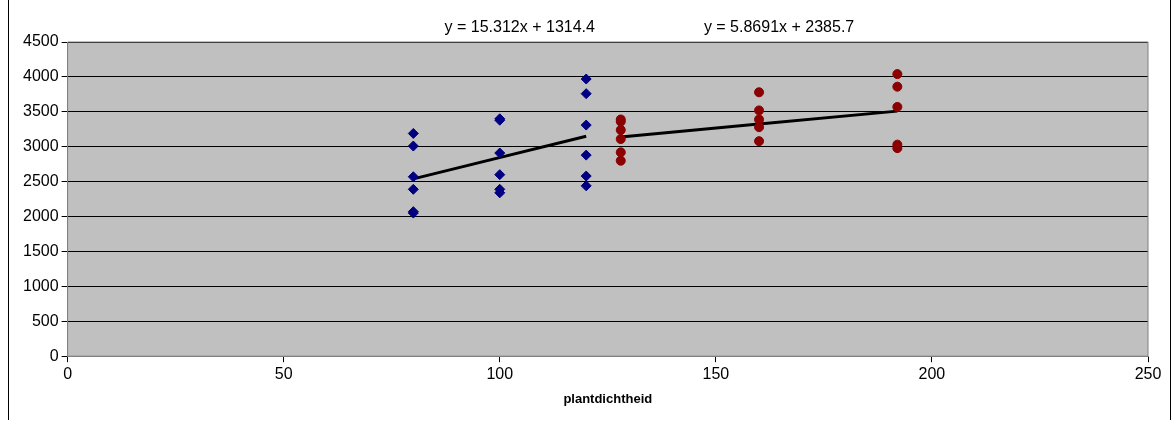 The image size is (1173, 421). Describe the element at coordinates (779, 27) in the screenshot. I see `text: y = 5.8691x + 2385.7` at that location.